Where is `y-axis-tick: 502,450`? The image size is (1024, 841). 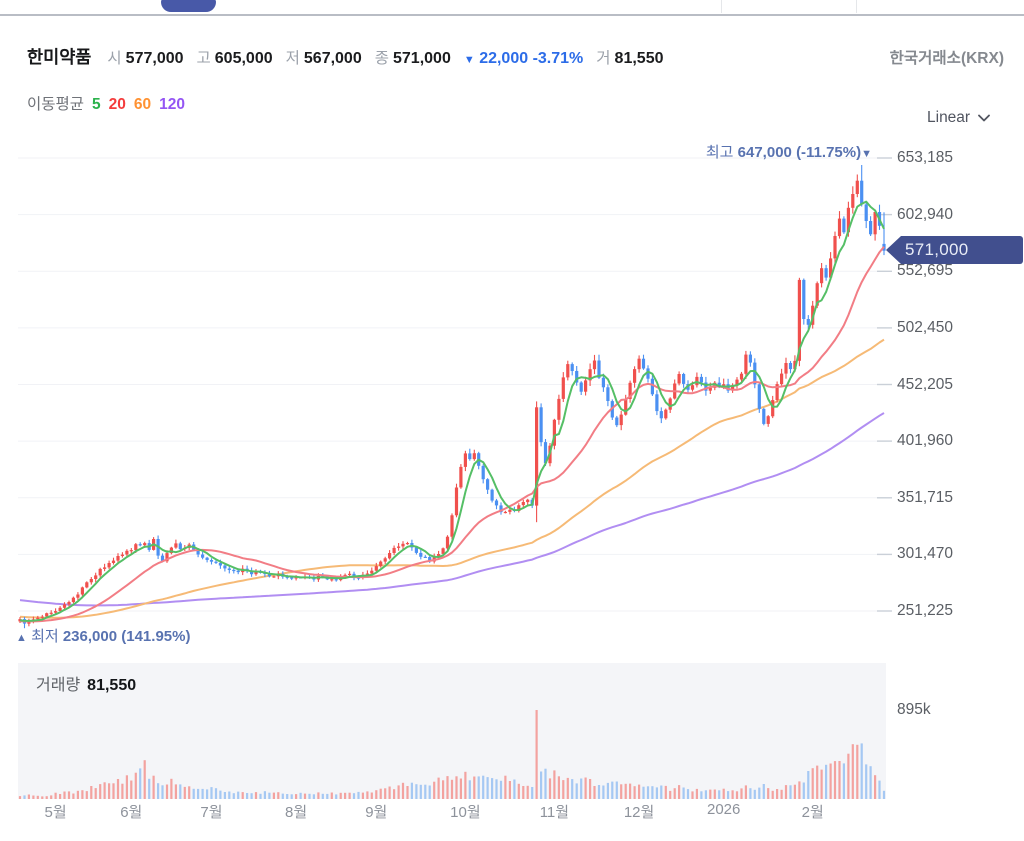
y-axis-tick: 502,450 is located at coordinates (925, 327).